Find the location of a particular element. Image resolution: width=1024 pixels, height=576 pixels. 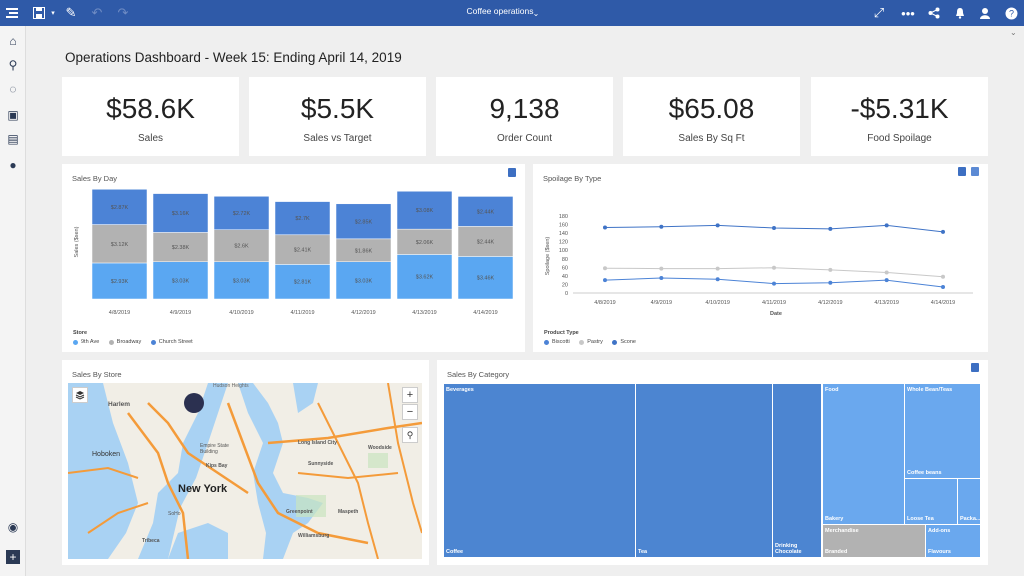

y-tick-label: 120 is located at coordinates (563, 243).